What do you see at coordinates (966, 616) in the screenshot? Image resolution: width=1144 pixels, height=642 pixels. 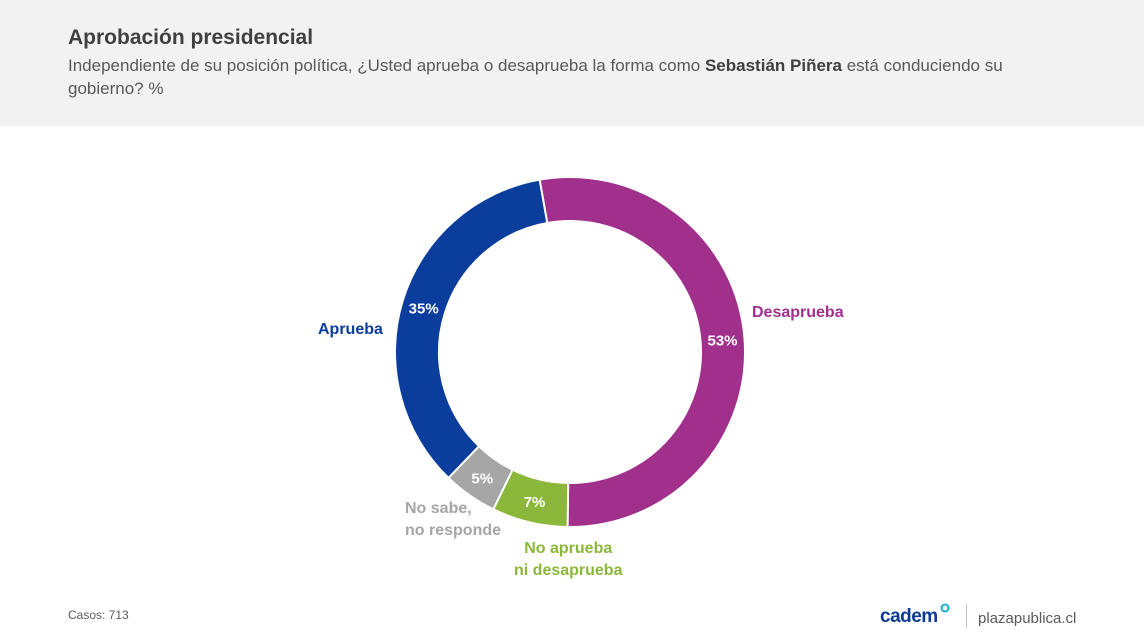 I see `footer-divider` at bounding box center [966, 616].